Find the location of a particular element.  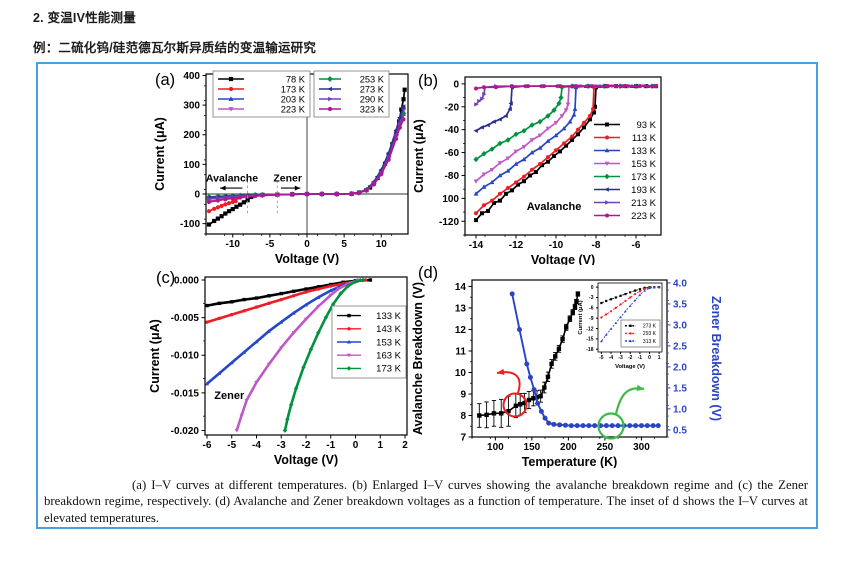

svg-text: 5 is located at coordinates (344, 244).